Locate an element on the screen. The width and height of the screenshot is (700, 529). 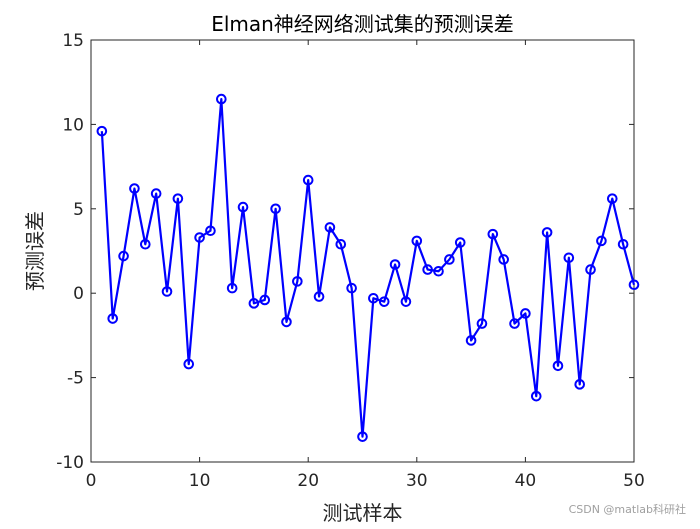
y-tick-label: 0 is located at coordinates (78, 294).